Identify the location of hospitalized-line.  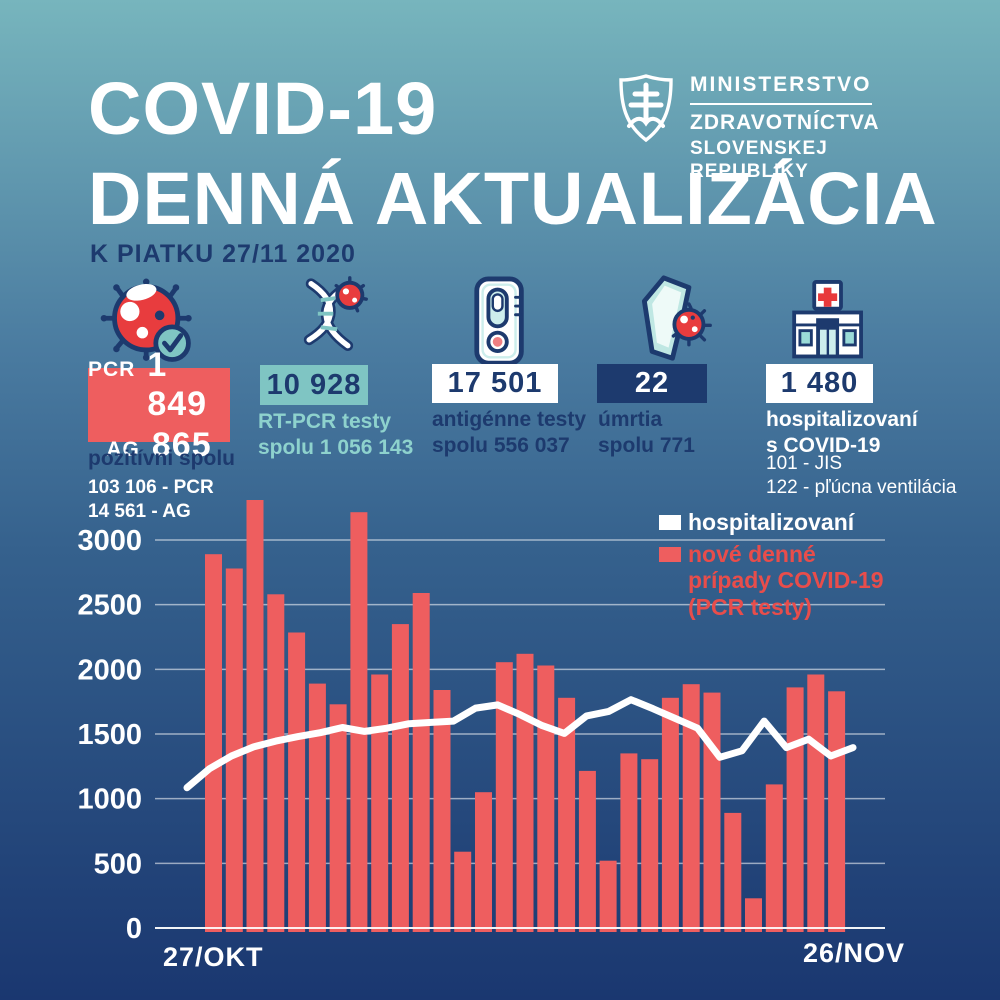
(520, 744).